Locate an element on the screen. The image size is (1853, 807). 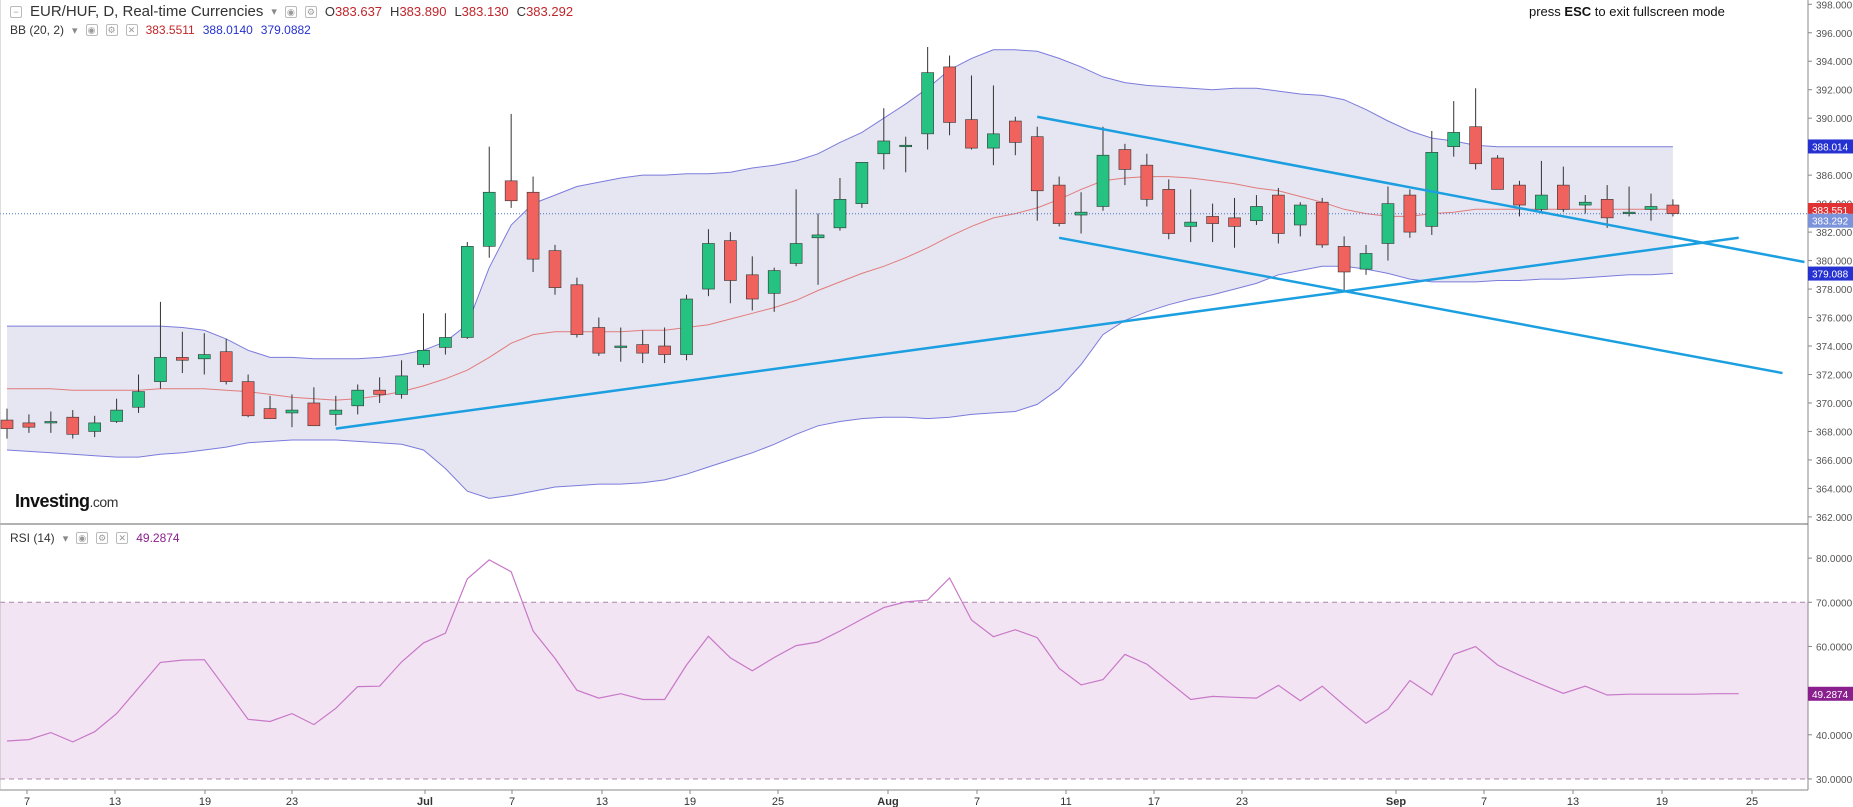
close-price-tag: 383.292 is located at coordinates (1830, 220).